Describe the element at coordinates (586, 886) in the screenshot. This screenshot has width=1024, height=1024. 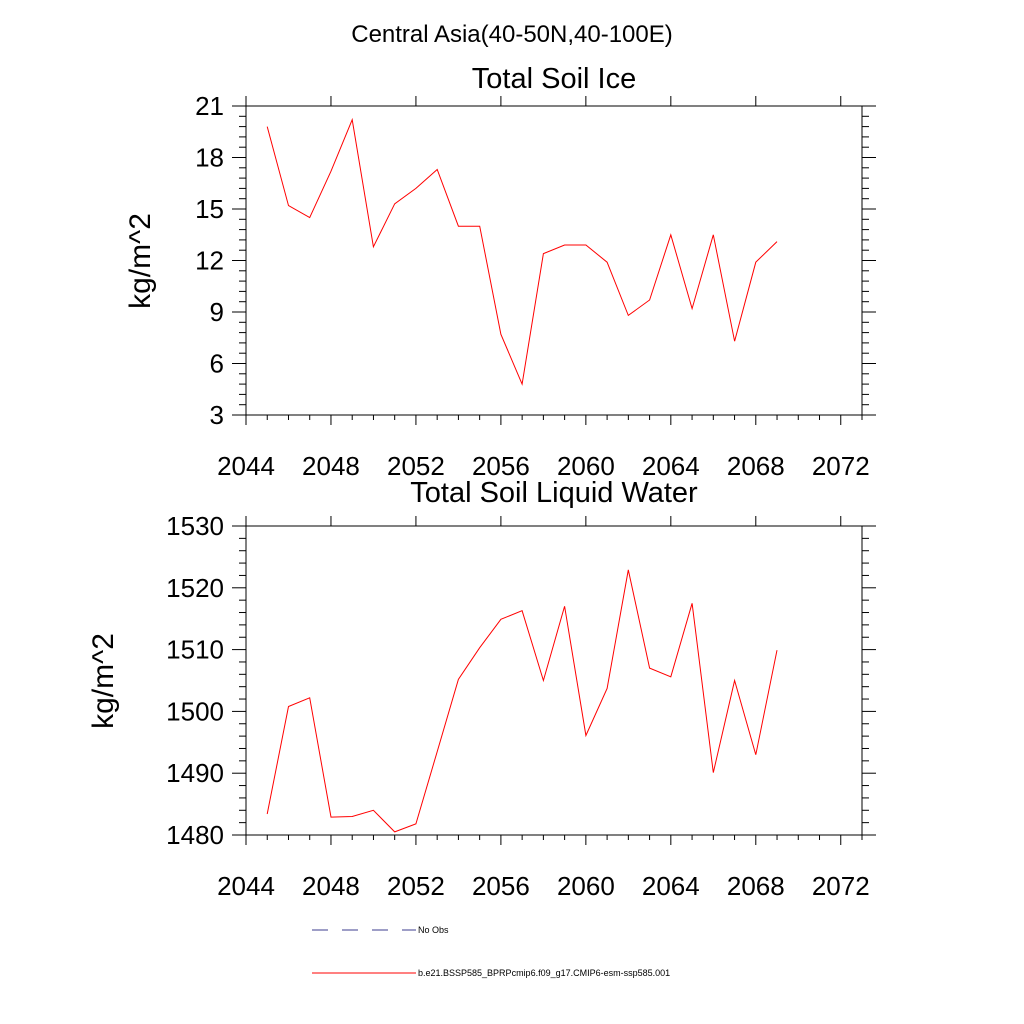
I see `x-tick-label-soil-liquid-water: 2060` at that location.